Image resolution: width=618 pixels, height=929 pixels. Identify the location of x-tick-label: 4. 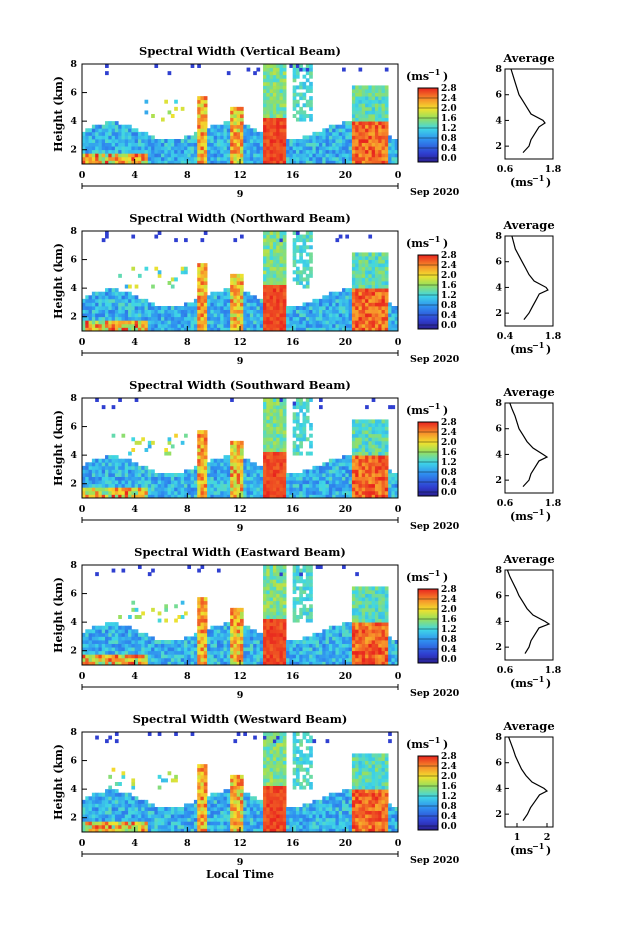
(134, 342).